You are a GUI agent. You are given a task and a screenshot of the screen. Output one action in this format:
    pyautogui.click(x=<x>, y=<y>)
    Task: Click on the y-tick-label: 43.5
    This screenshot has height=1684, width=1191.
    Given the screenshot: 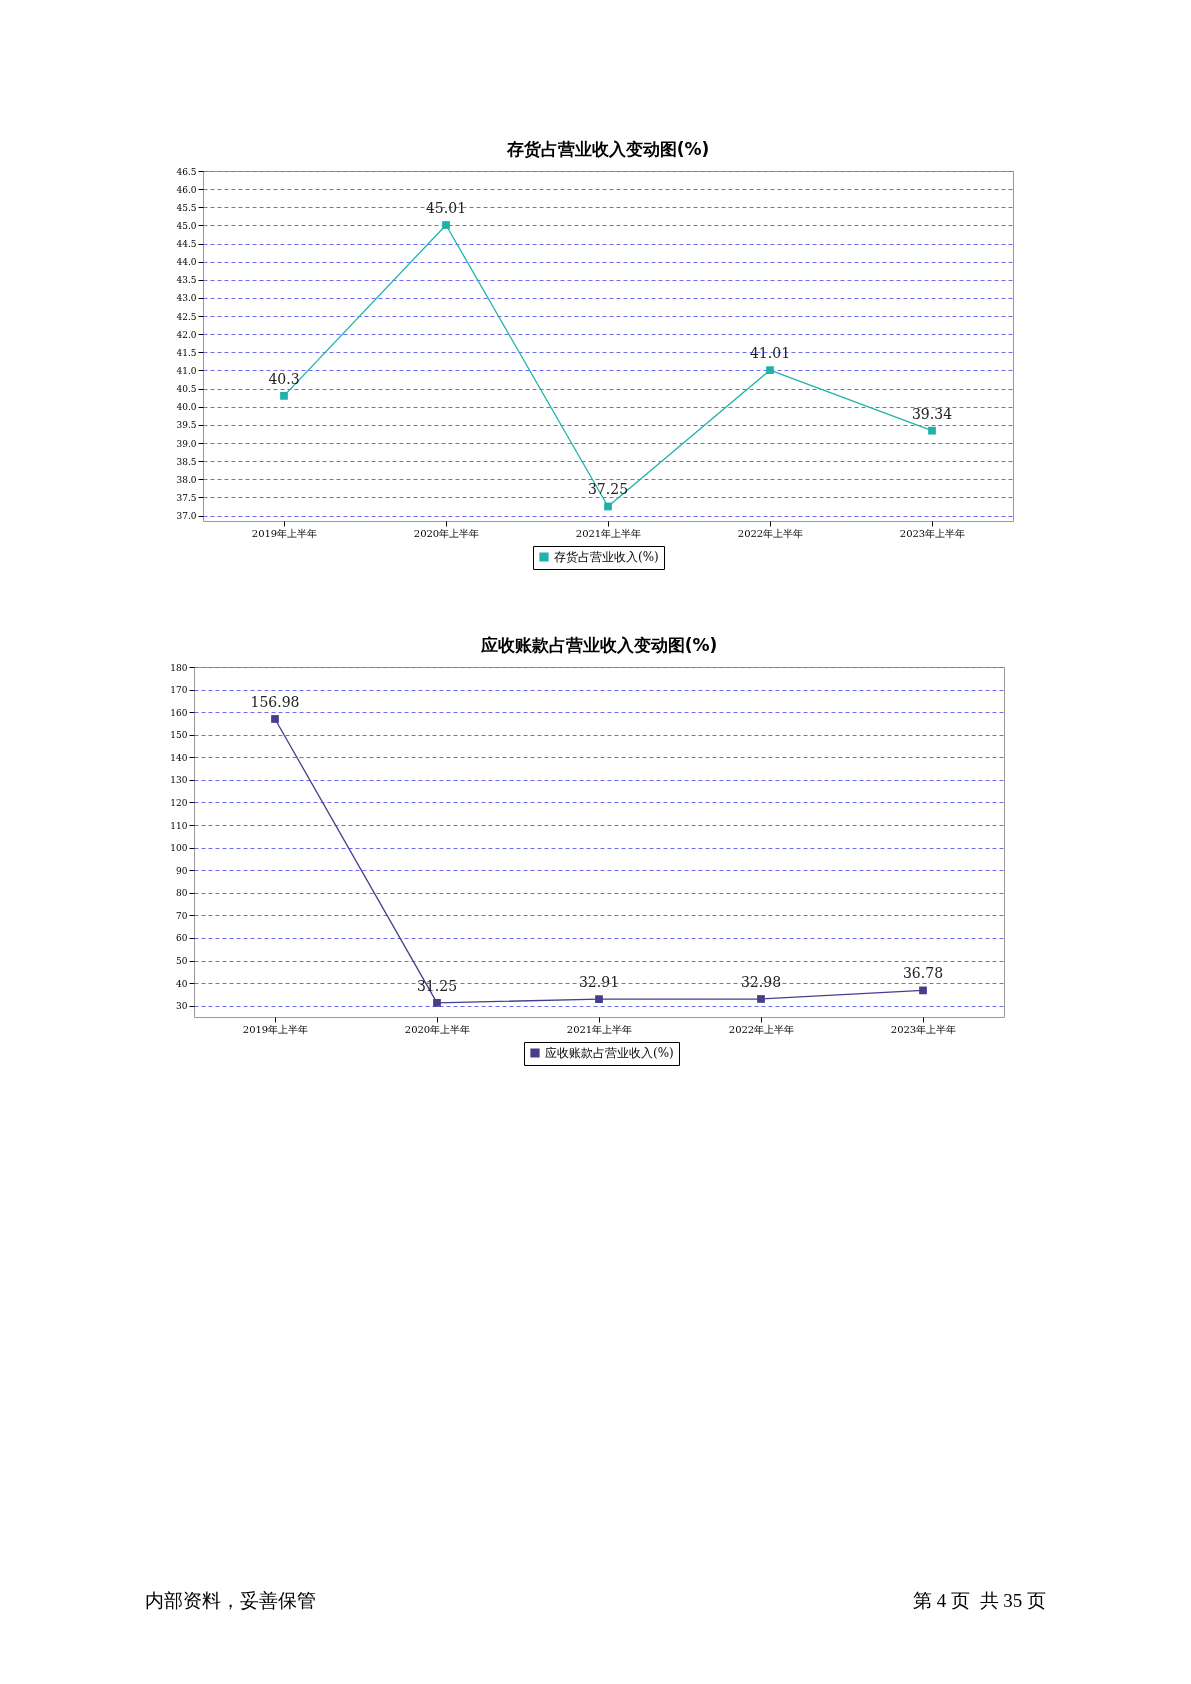 What is the action you would take?
    pyautogui.click(x=186, y=280)
    